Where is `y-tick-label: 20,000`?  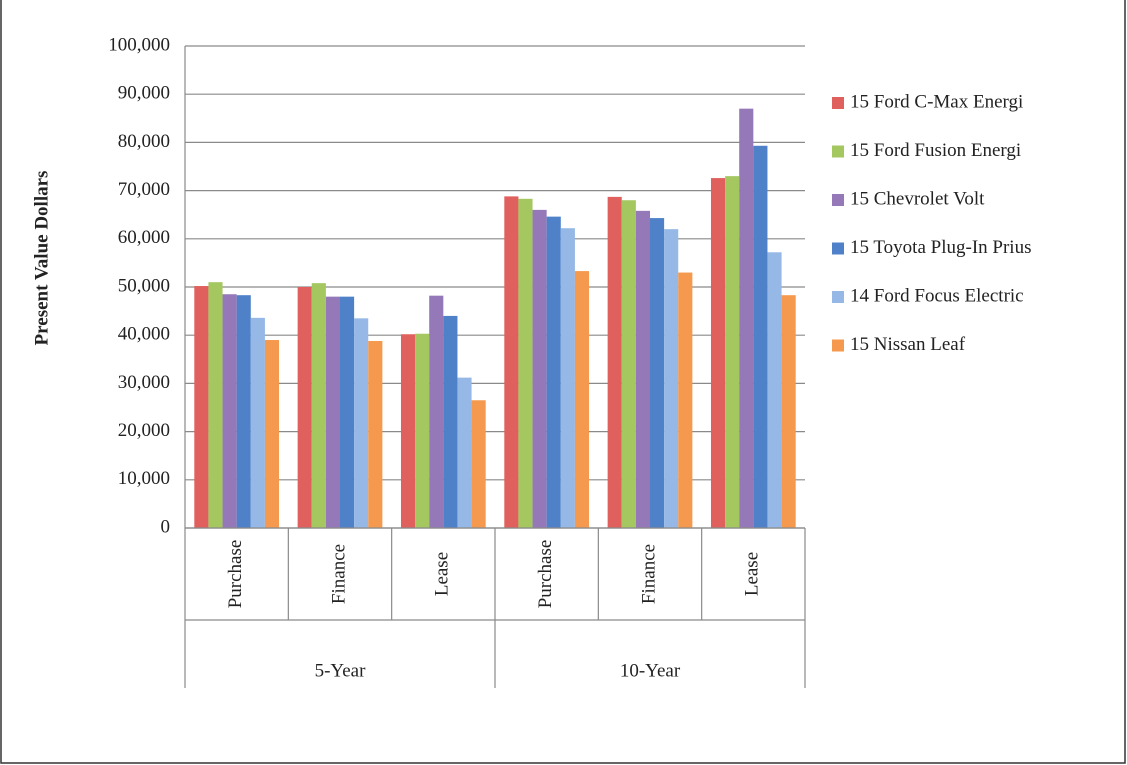
y-tick-label: 20,000 is located at coordinates (144, 430).